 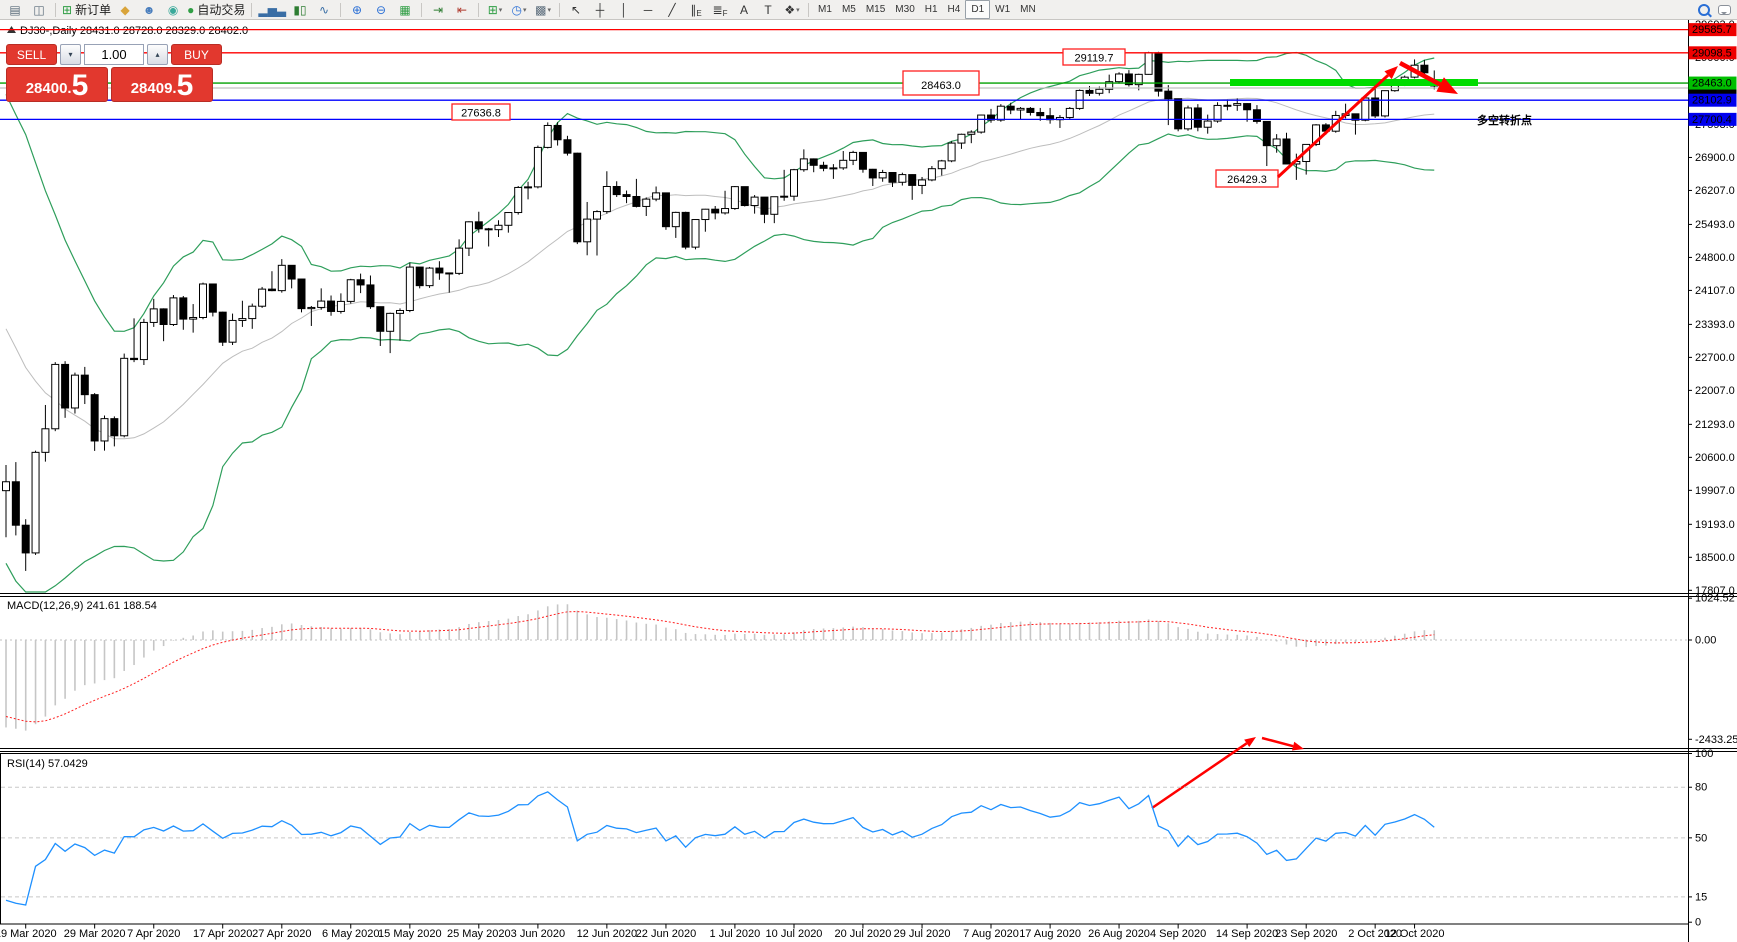 What do you see at coordinates (549, 10) in the screenshot?
I see `template-icon-dropdown: ▾` at bounding box center [549, 10].